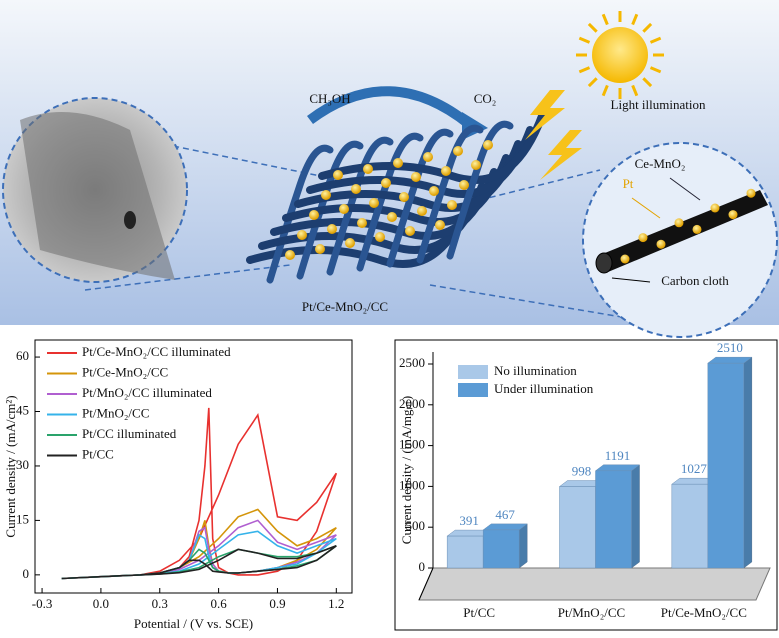  What do you see at coordinates (694, 468) in the screenshot?
I see `value-label: 1027` at bounding box center [694, 468].